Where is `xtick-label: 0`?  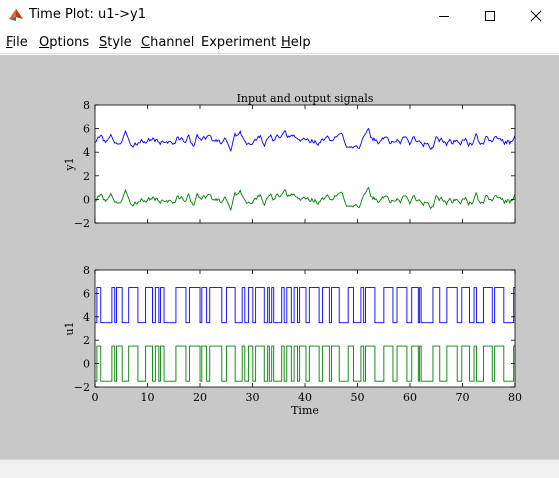
xtick-label: 0 is located at coordinates (95, 397).